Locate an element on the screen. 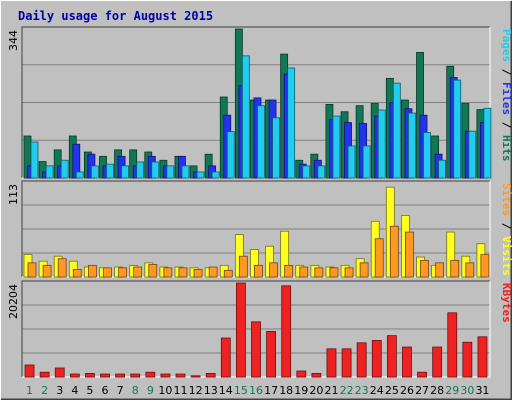  x-tick-label: 14 is located at coordinates (226, 390).